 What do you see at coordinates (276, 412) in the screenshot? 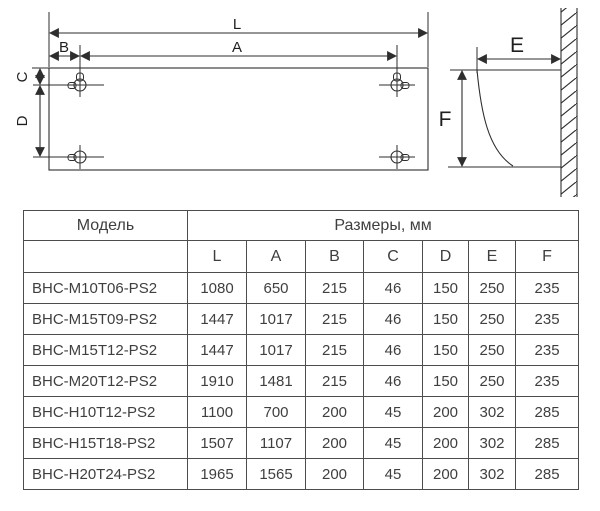
I see `cell-A: 700` at bounding box center [276, 412].